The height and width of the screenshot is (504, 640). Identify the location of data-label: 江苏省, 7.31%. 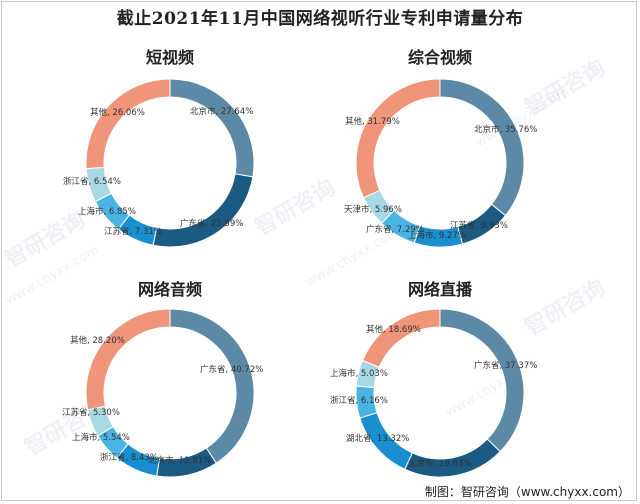
(133, 231).